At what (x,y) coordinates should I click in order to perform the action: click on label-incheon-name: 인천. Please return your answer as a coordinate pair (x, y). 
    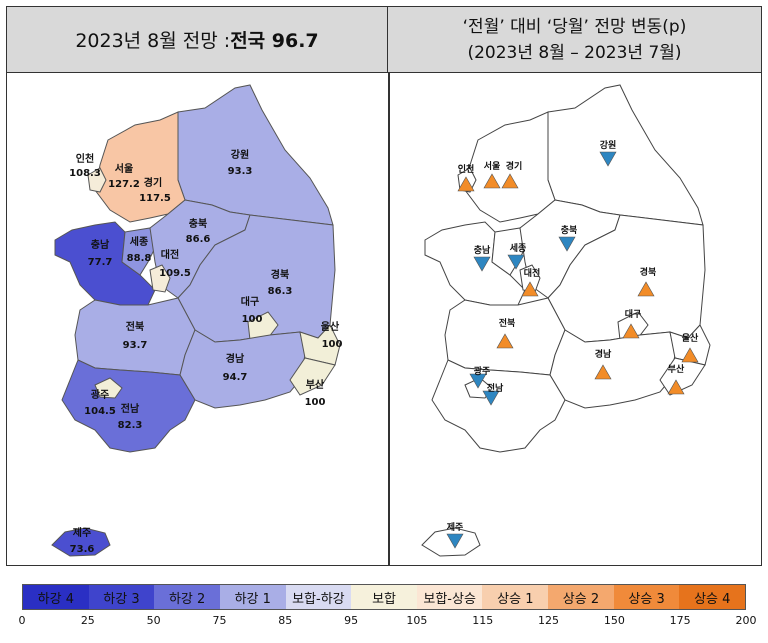
    Looking at the image, I should click on (85, 158).